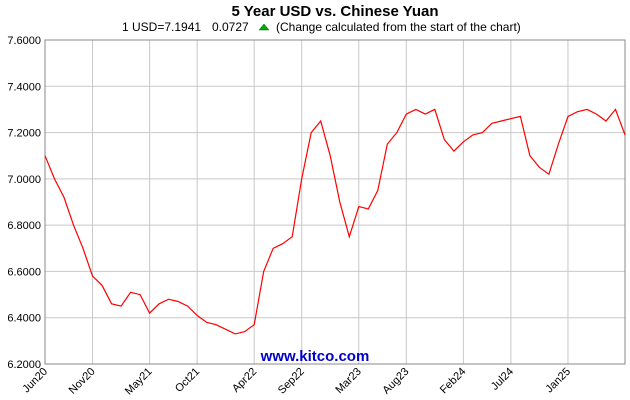 This screenshot has height=400, width=630. What do you see at coordinates (24, 365) in the screenshot?
I see `y-tick-label: 6.2000` at bounding box center [24, 365].